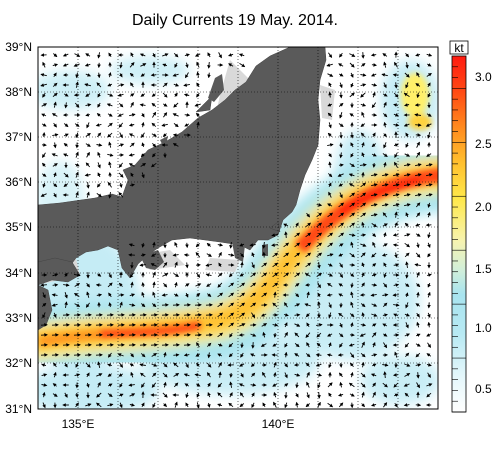  I want to click on colorbar-tick-label: 2.0, so click(483, 207).